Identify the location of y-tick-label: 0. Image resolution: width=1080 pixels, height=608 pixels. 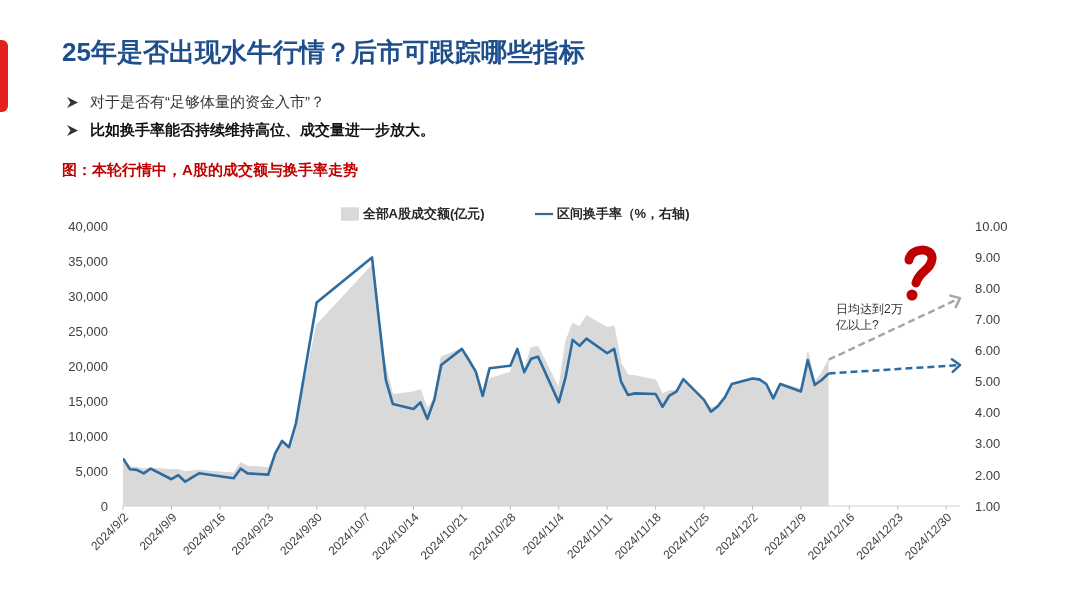
(104, 506).